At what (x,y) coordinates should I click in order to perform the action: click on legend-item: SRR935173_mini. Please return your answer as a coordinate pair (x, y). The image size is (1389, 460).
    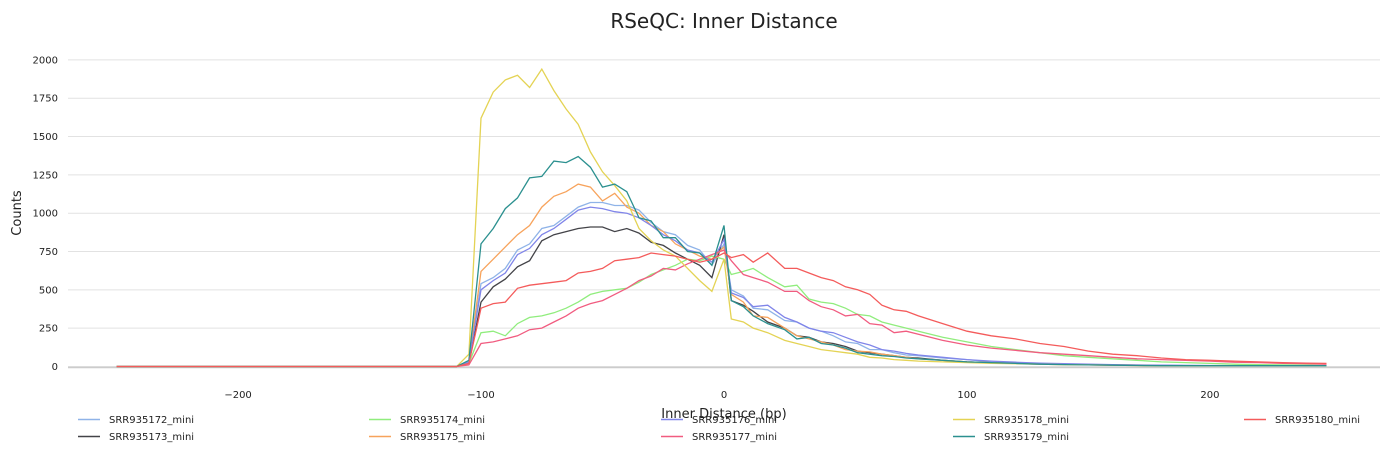
    Looking at the image, I should click on (136, 437).